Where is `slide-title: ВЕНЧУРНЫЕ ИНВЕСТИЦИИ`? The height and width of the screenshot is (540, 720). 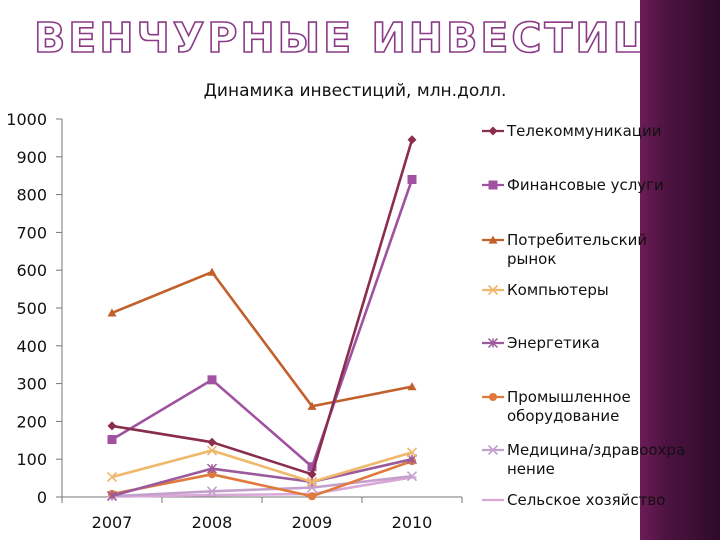
slide-title: ВЕНЧУРНЫЕ ИНВЕСТИЦИИ is located at coordinates (376, 38).